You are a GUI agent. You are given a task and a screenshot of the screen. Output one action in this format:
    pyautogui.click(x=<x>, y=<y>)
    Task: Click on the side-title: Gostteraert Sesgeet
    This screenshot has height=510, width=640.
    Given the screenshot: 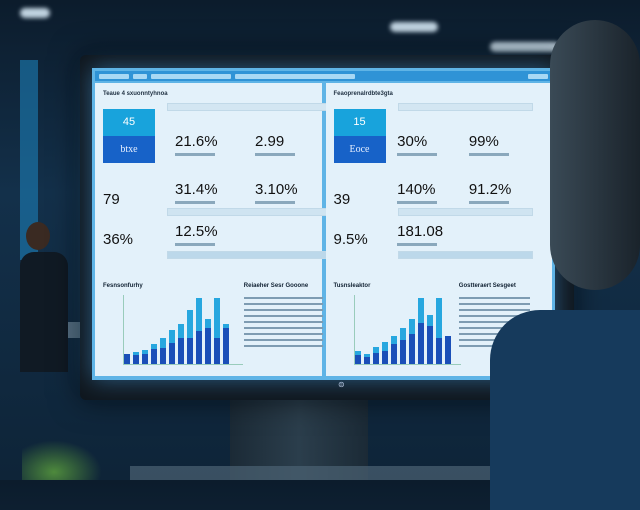 What is the action you would take?
    pyautogui.click(x=487, y=286)
    